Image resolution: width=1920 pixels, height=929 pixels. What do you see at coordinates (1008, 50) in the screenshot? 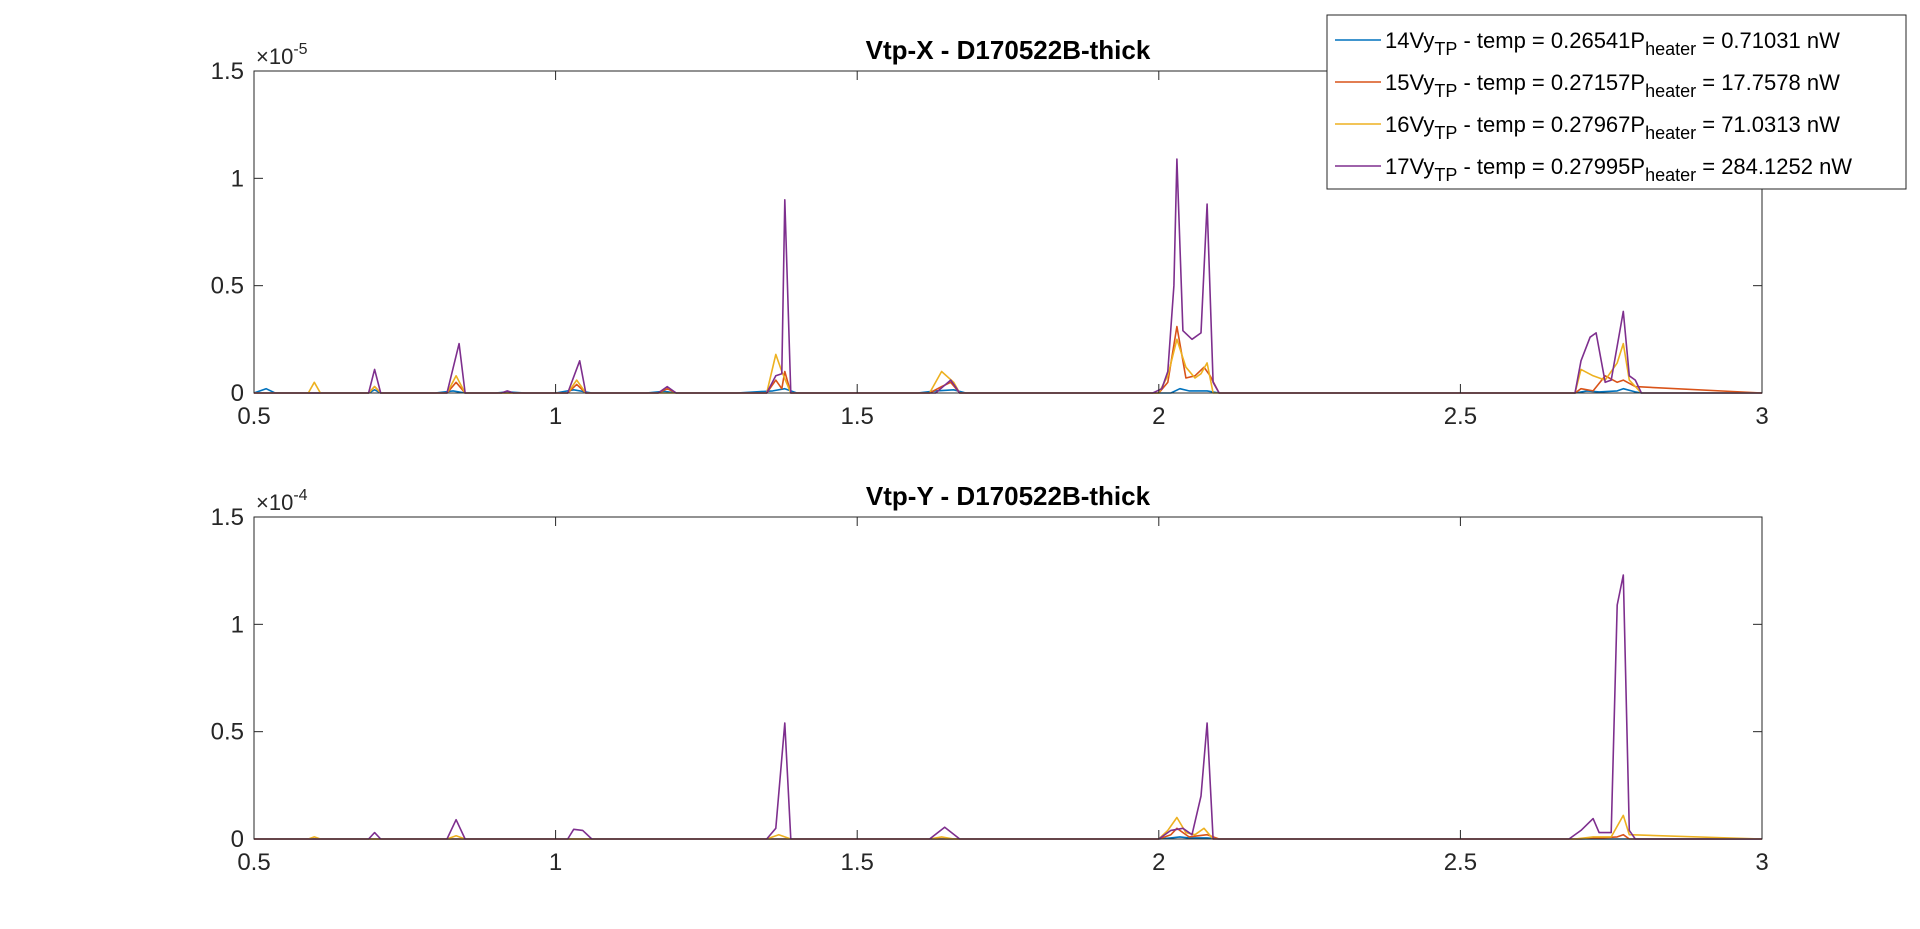
I see `chart-title: Vtp-X - D170522B-thick` at bounding box center [1008, 50].